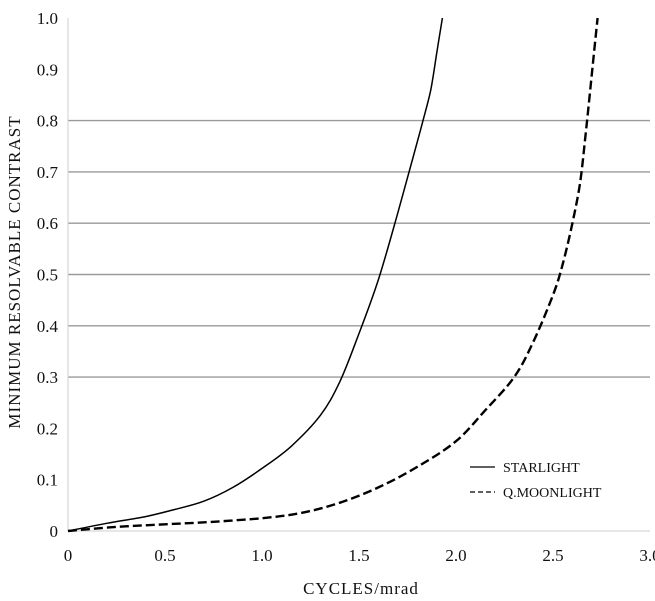 This screenshot has height=601, width=655. Describe the element at coordinates (552, 493) in the screenshot. I see `legend-label-moonlight: Q.MOONLIGHT` at that location.